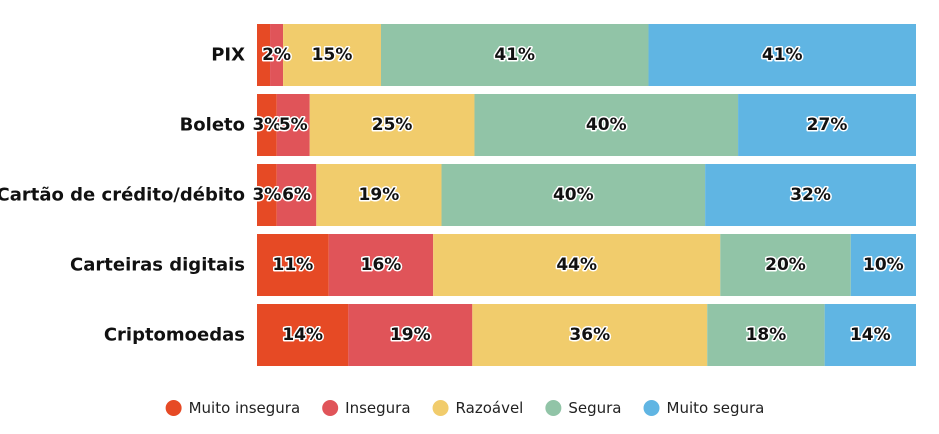  I want to click on bar-segment-cartao-de-credito-debito-insegura, so click(296, 195).